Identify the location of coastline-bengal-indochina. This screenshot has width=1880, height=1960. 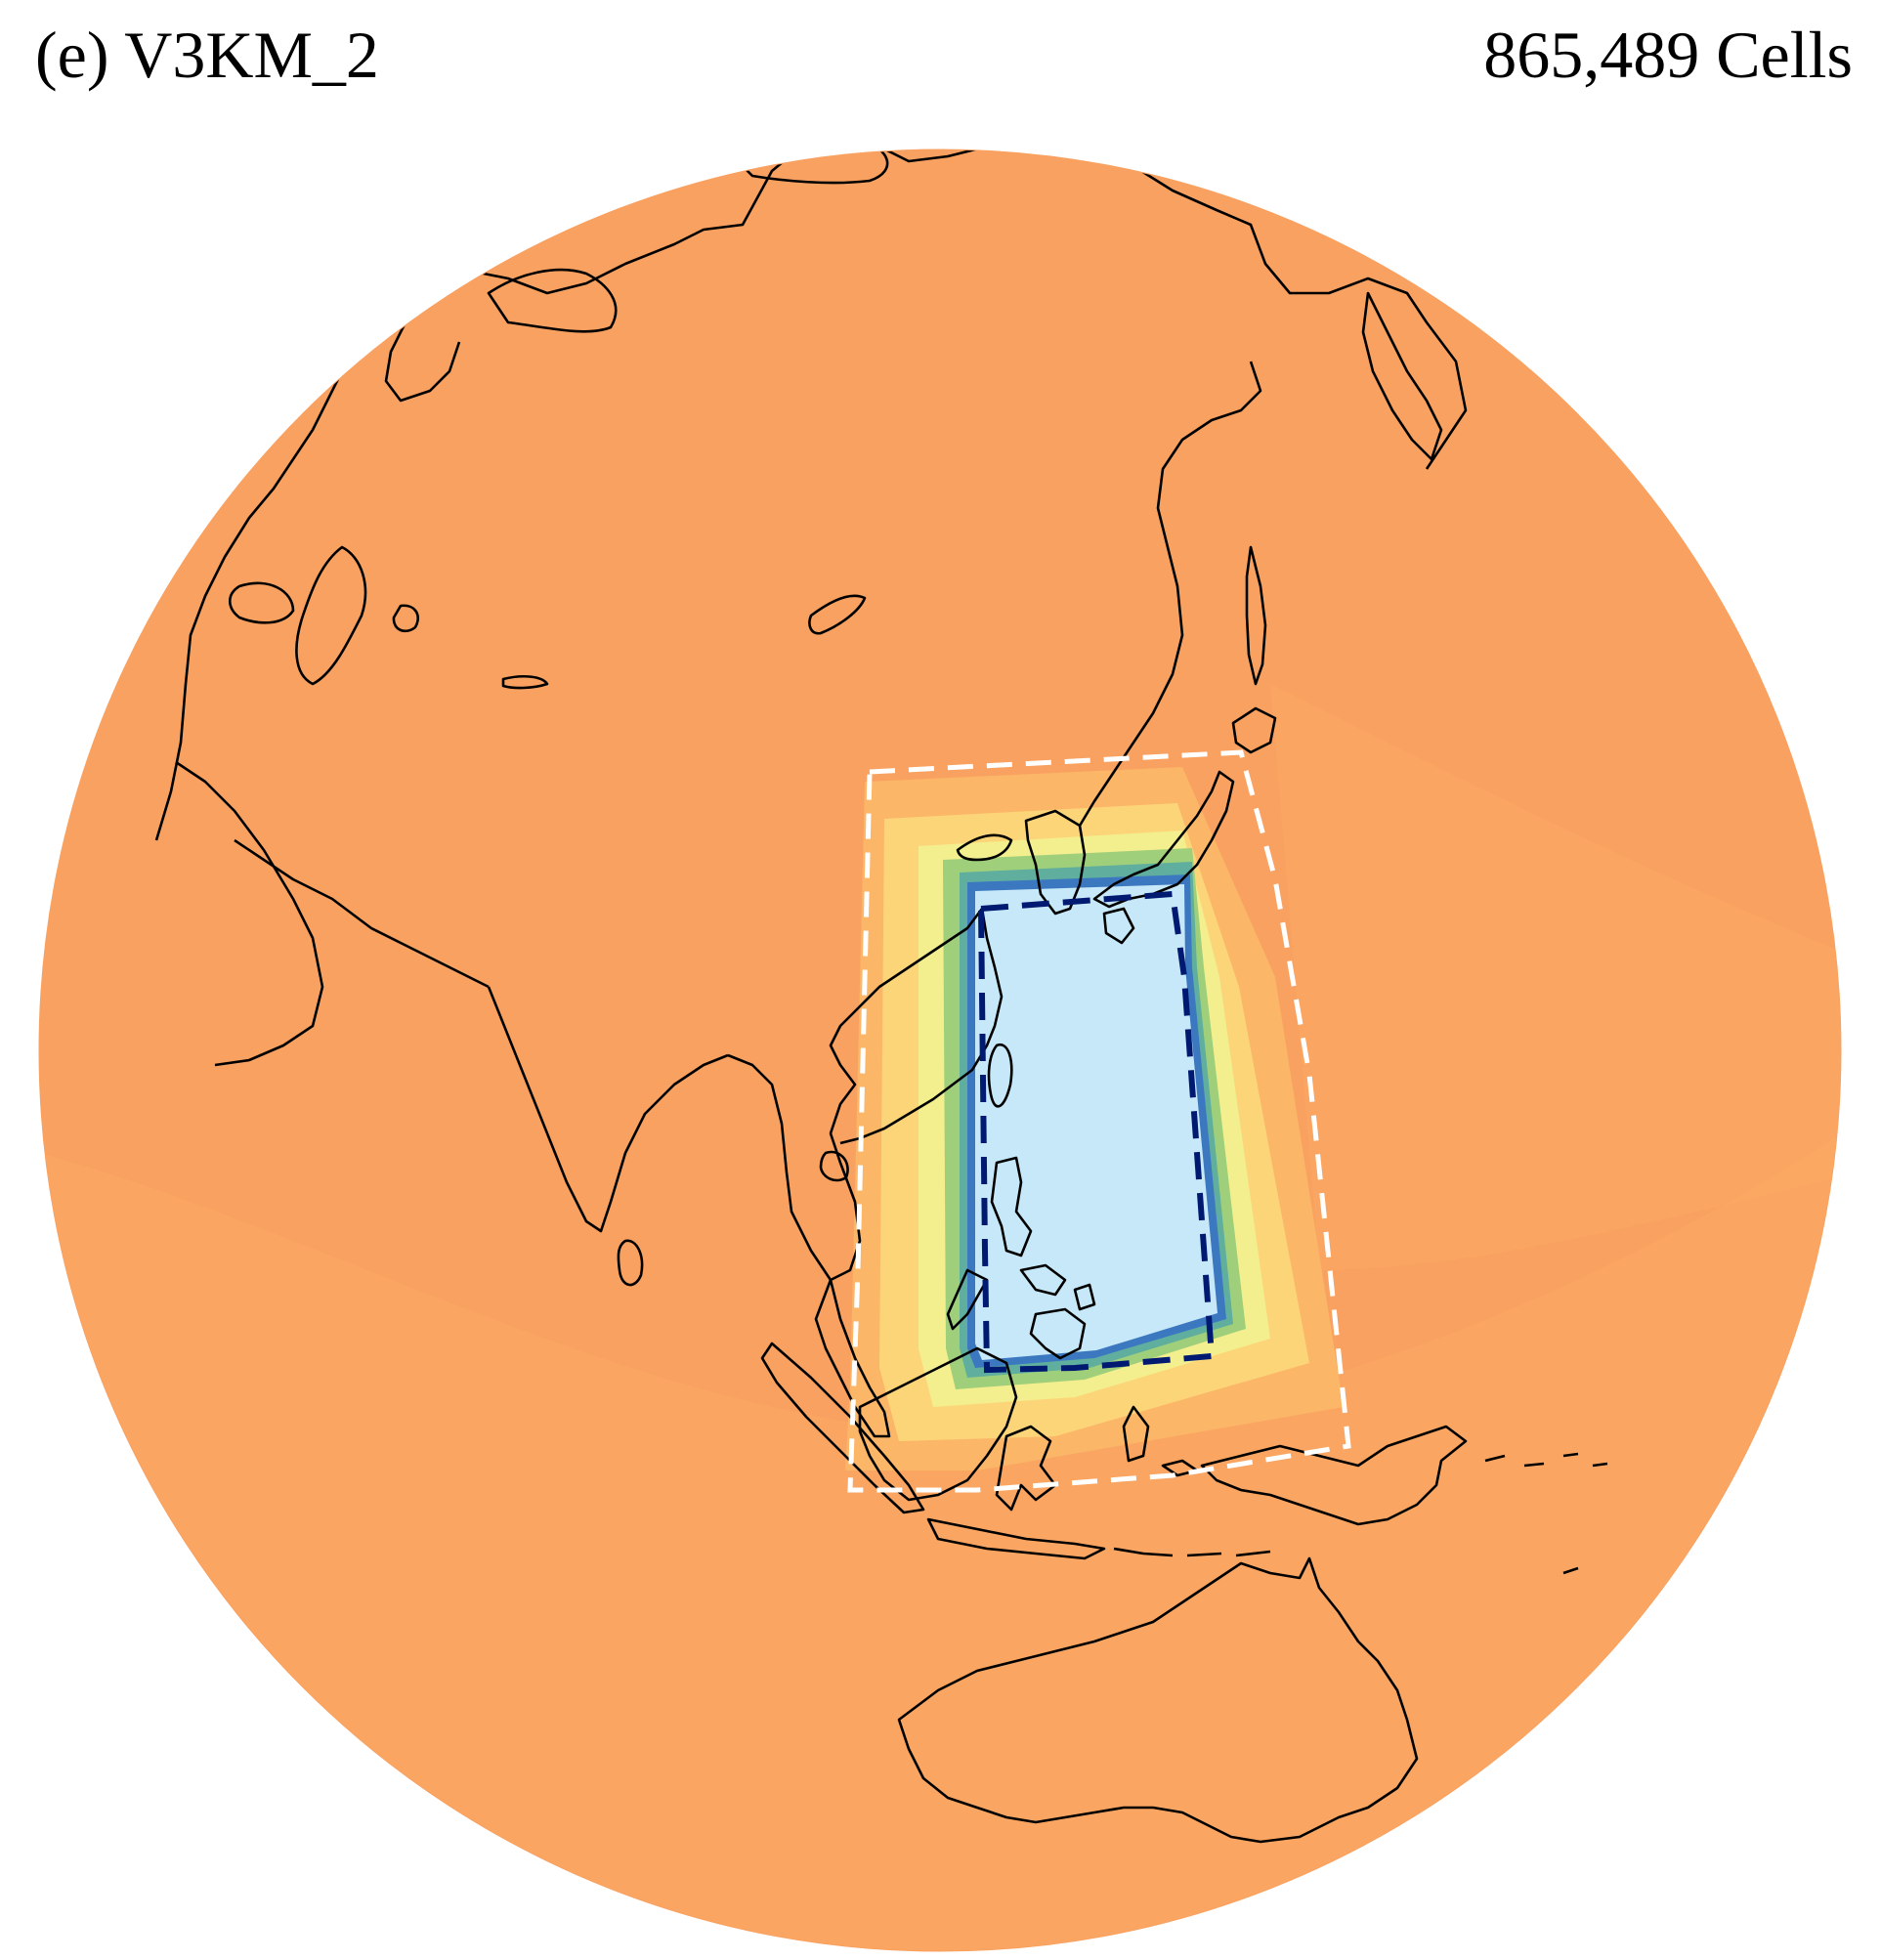
(855, 1095).